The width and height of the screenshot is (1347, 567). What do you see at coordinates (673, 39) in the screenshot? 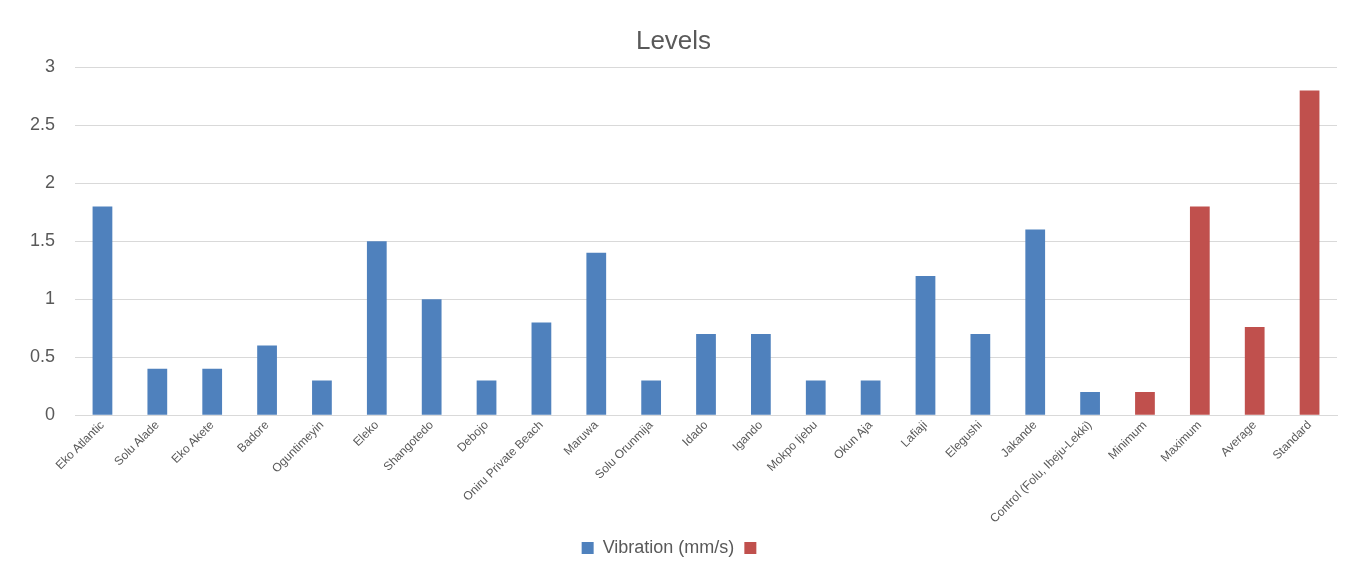
I see `chart-title: Levels` at bounding box center [673, 39].